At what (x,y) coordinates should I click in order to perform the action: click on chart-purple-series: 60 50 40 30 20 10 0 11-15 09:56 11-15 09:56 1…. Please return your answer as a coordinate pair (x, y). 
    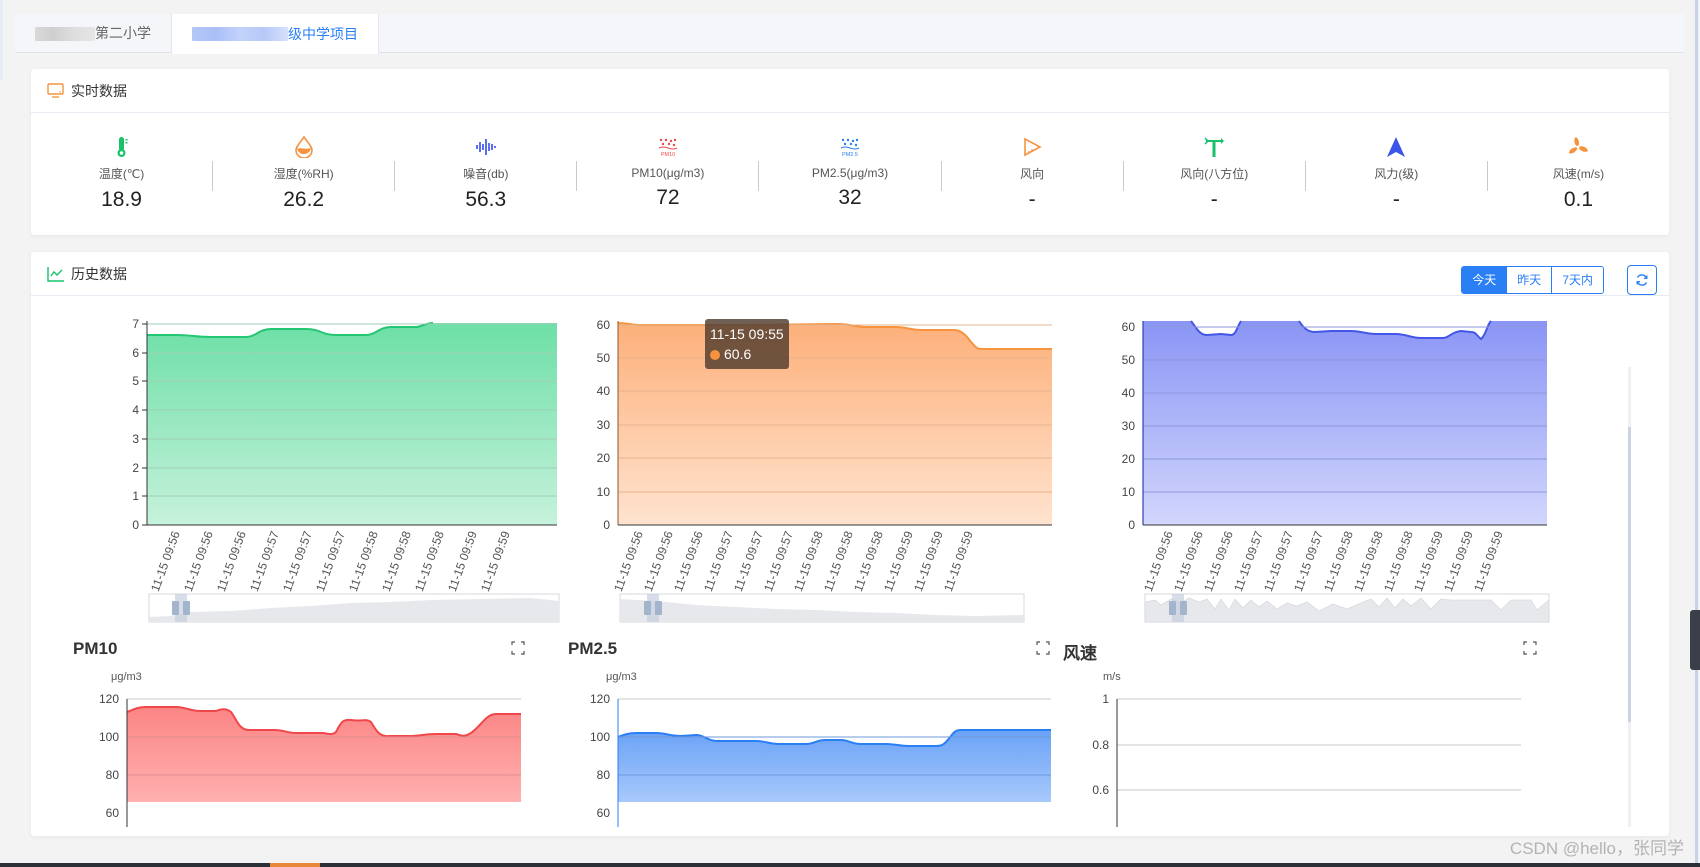
    Looking at the image, I should click on (1310, 462).